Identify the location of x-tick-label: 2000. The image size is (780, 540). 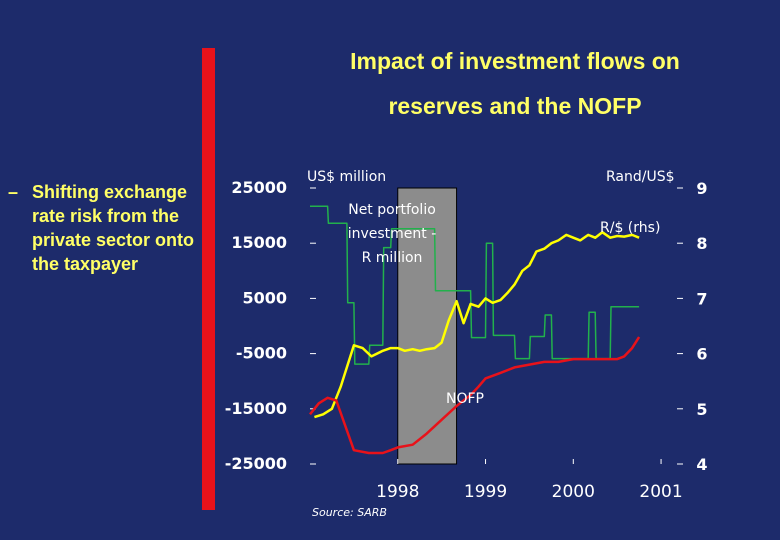
(573, 492).